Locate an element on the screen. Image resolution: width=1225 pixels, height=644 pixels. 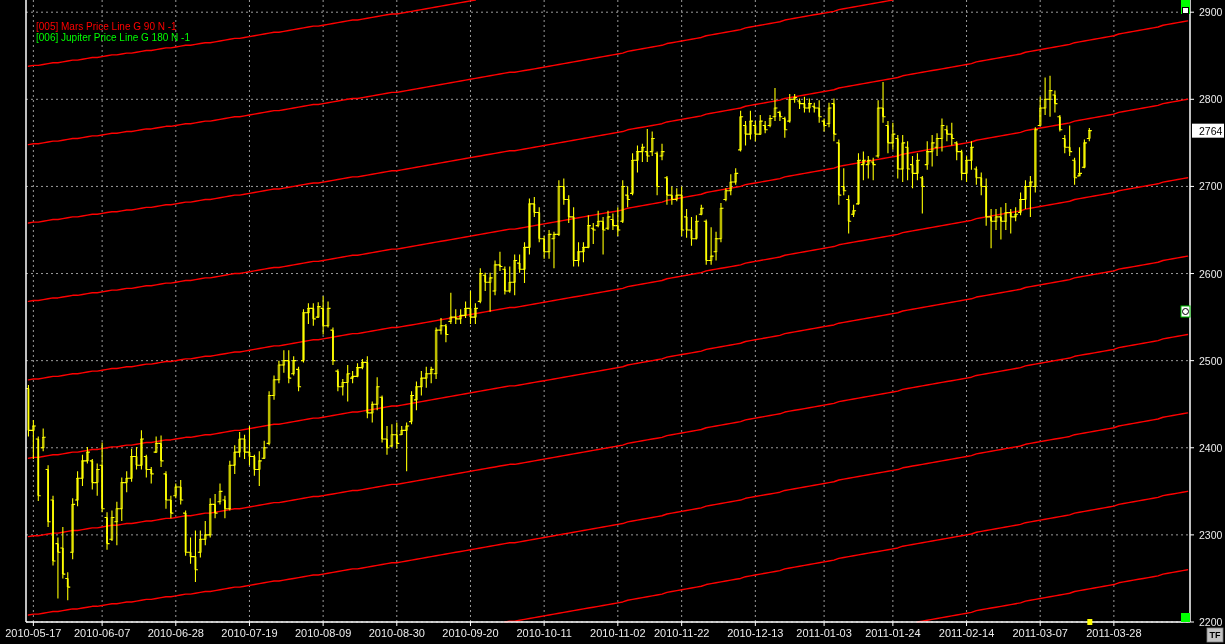
y-tick-label: 2600 is located at coordinates (1211, 273).